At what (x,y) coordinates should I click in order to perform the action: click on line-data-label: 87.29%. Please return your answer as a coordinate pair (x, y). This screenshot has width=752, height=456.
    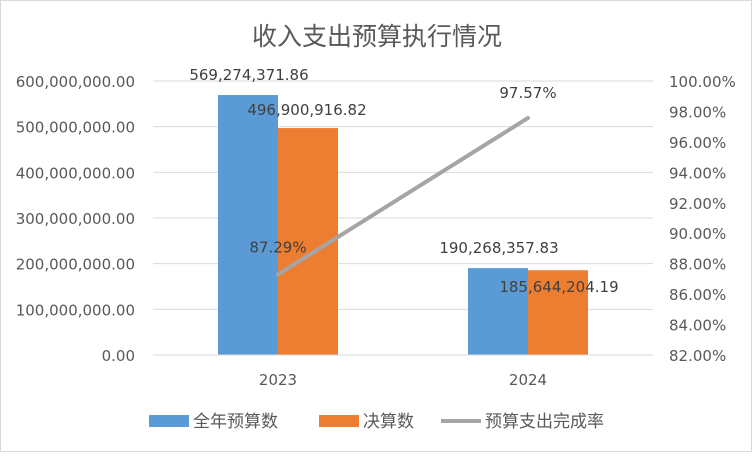
    Looking at the image, I should click on (277, 247).